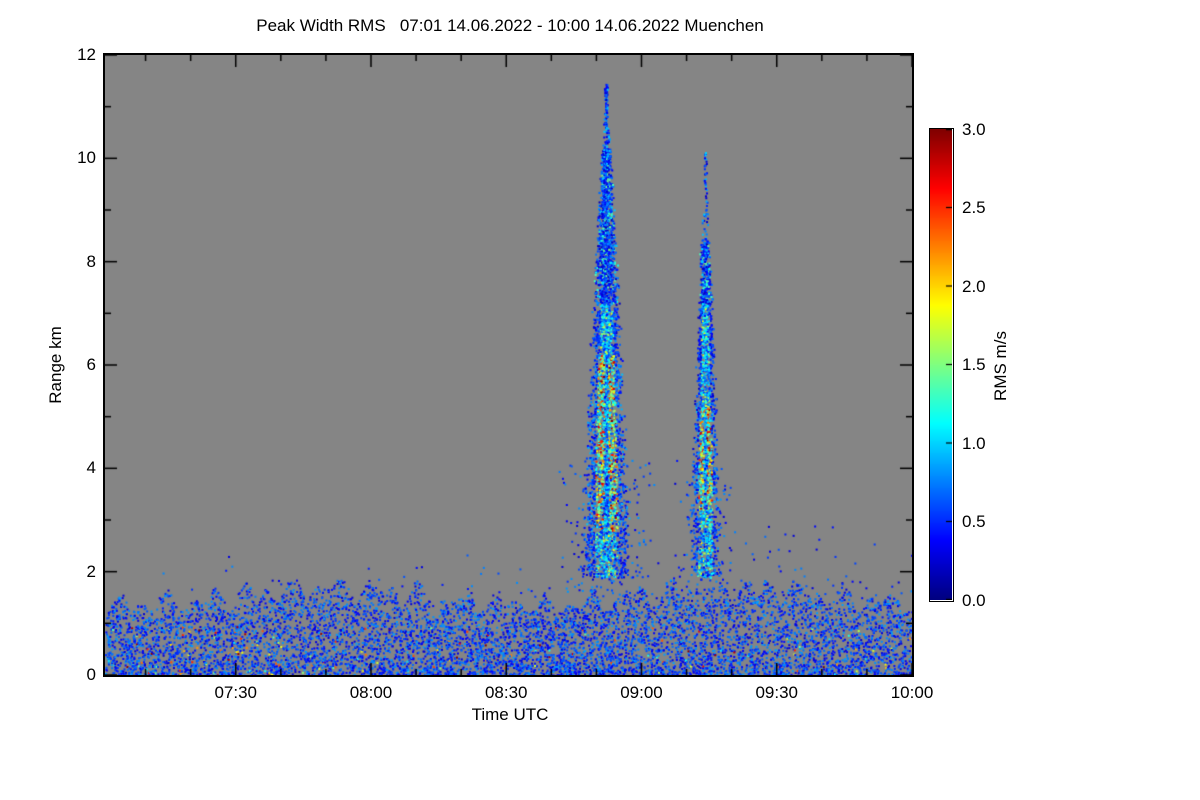  I want to click on colorbar-tick-label: 2.0, so click(974, 286).